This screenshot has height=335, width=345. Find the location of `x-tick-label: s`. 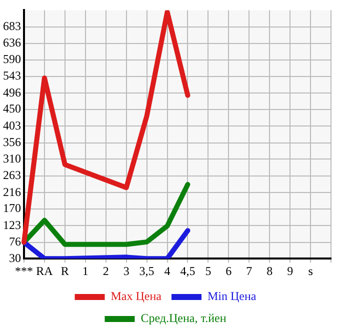

x-tick-label: s is located at coordinates (311, 271).